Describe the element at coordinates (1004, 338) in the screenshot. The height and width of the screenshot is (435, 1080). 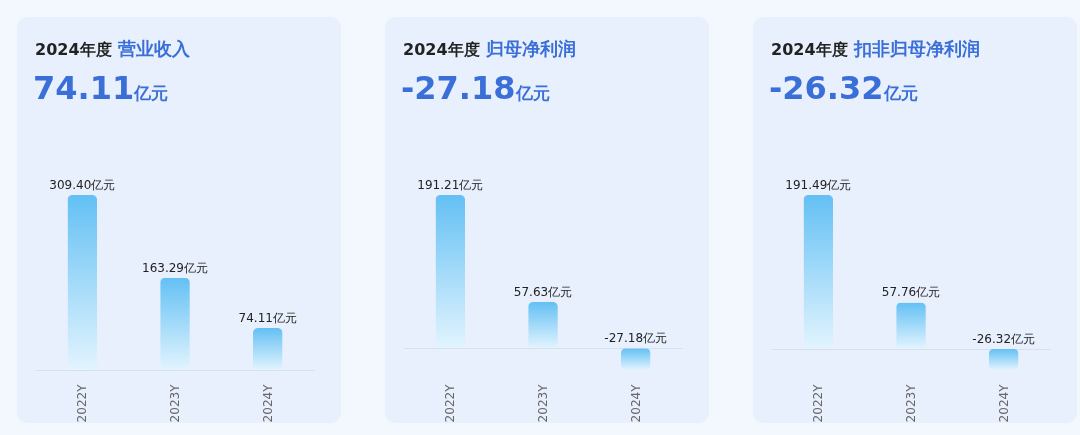
I see `data-label: -26.32亿元` at that location.